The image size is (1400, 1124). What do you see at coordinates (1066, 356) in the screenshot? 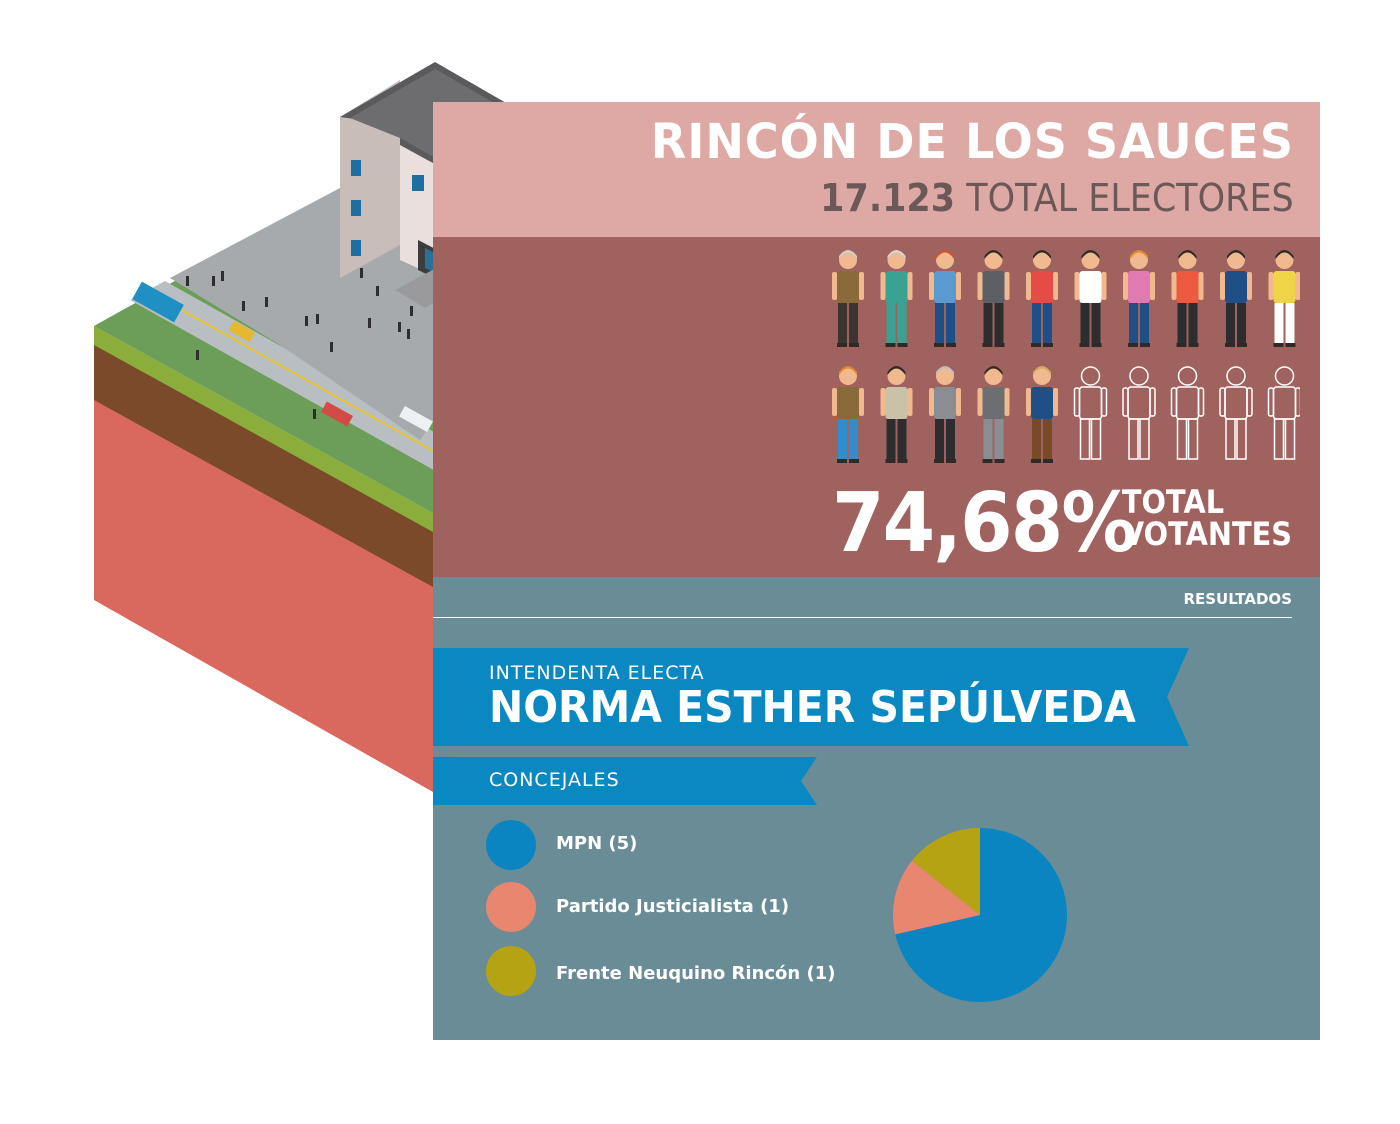
I see `voters-pictogram` at bounding box center [1066, 356].